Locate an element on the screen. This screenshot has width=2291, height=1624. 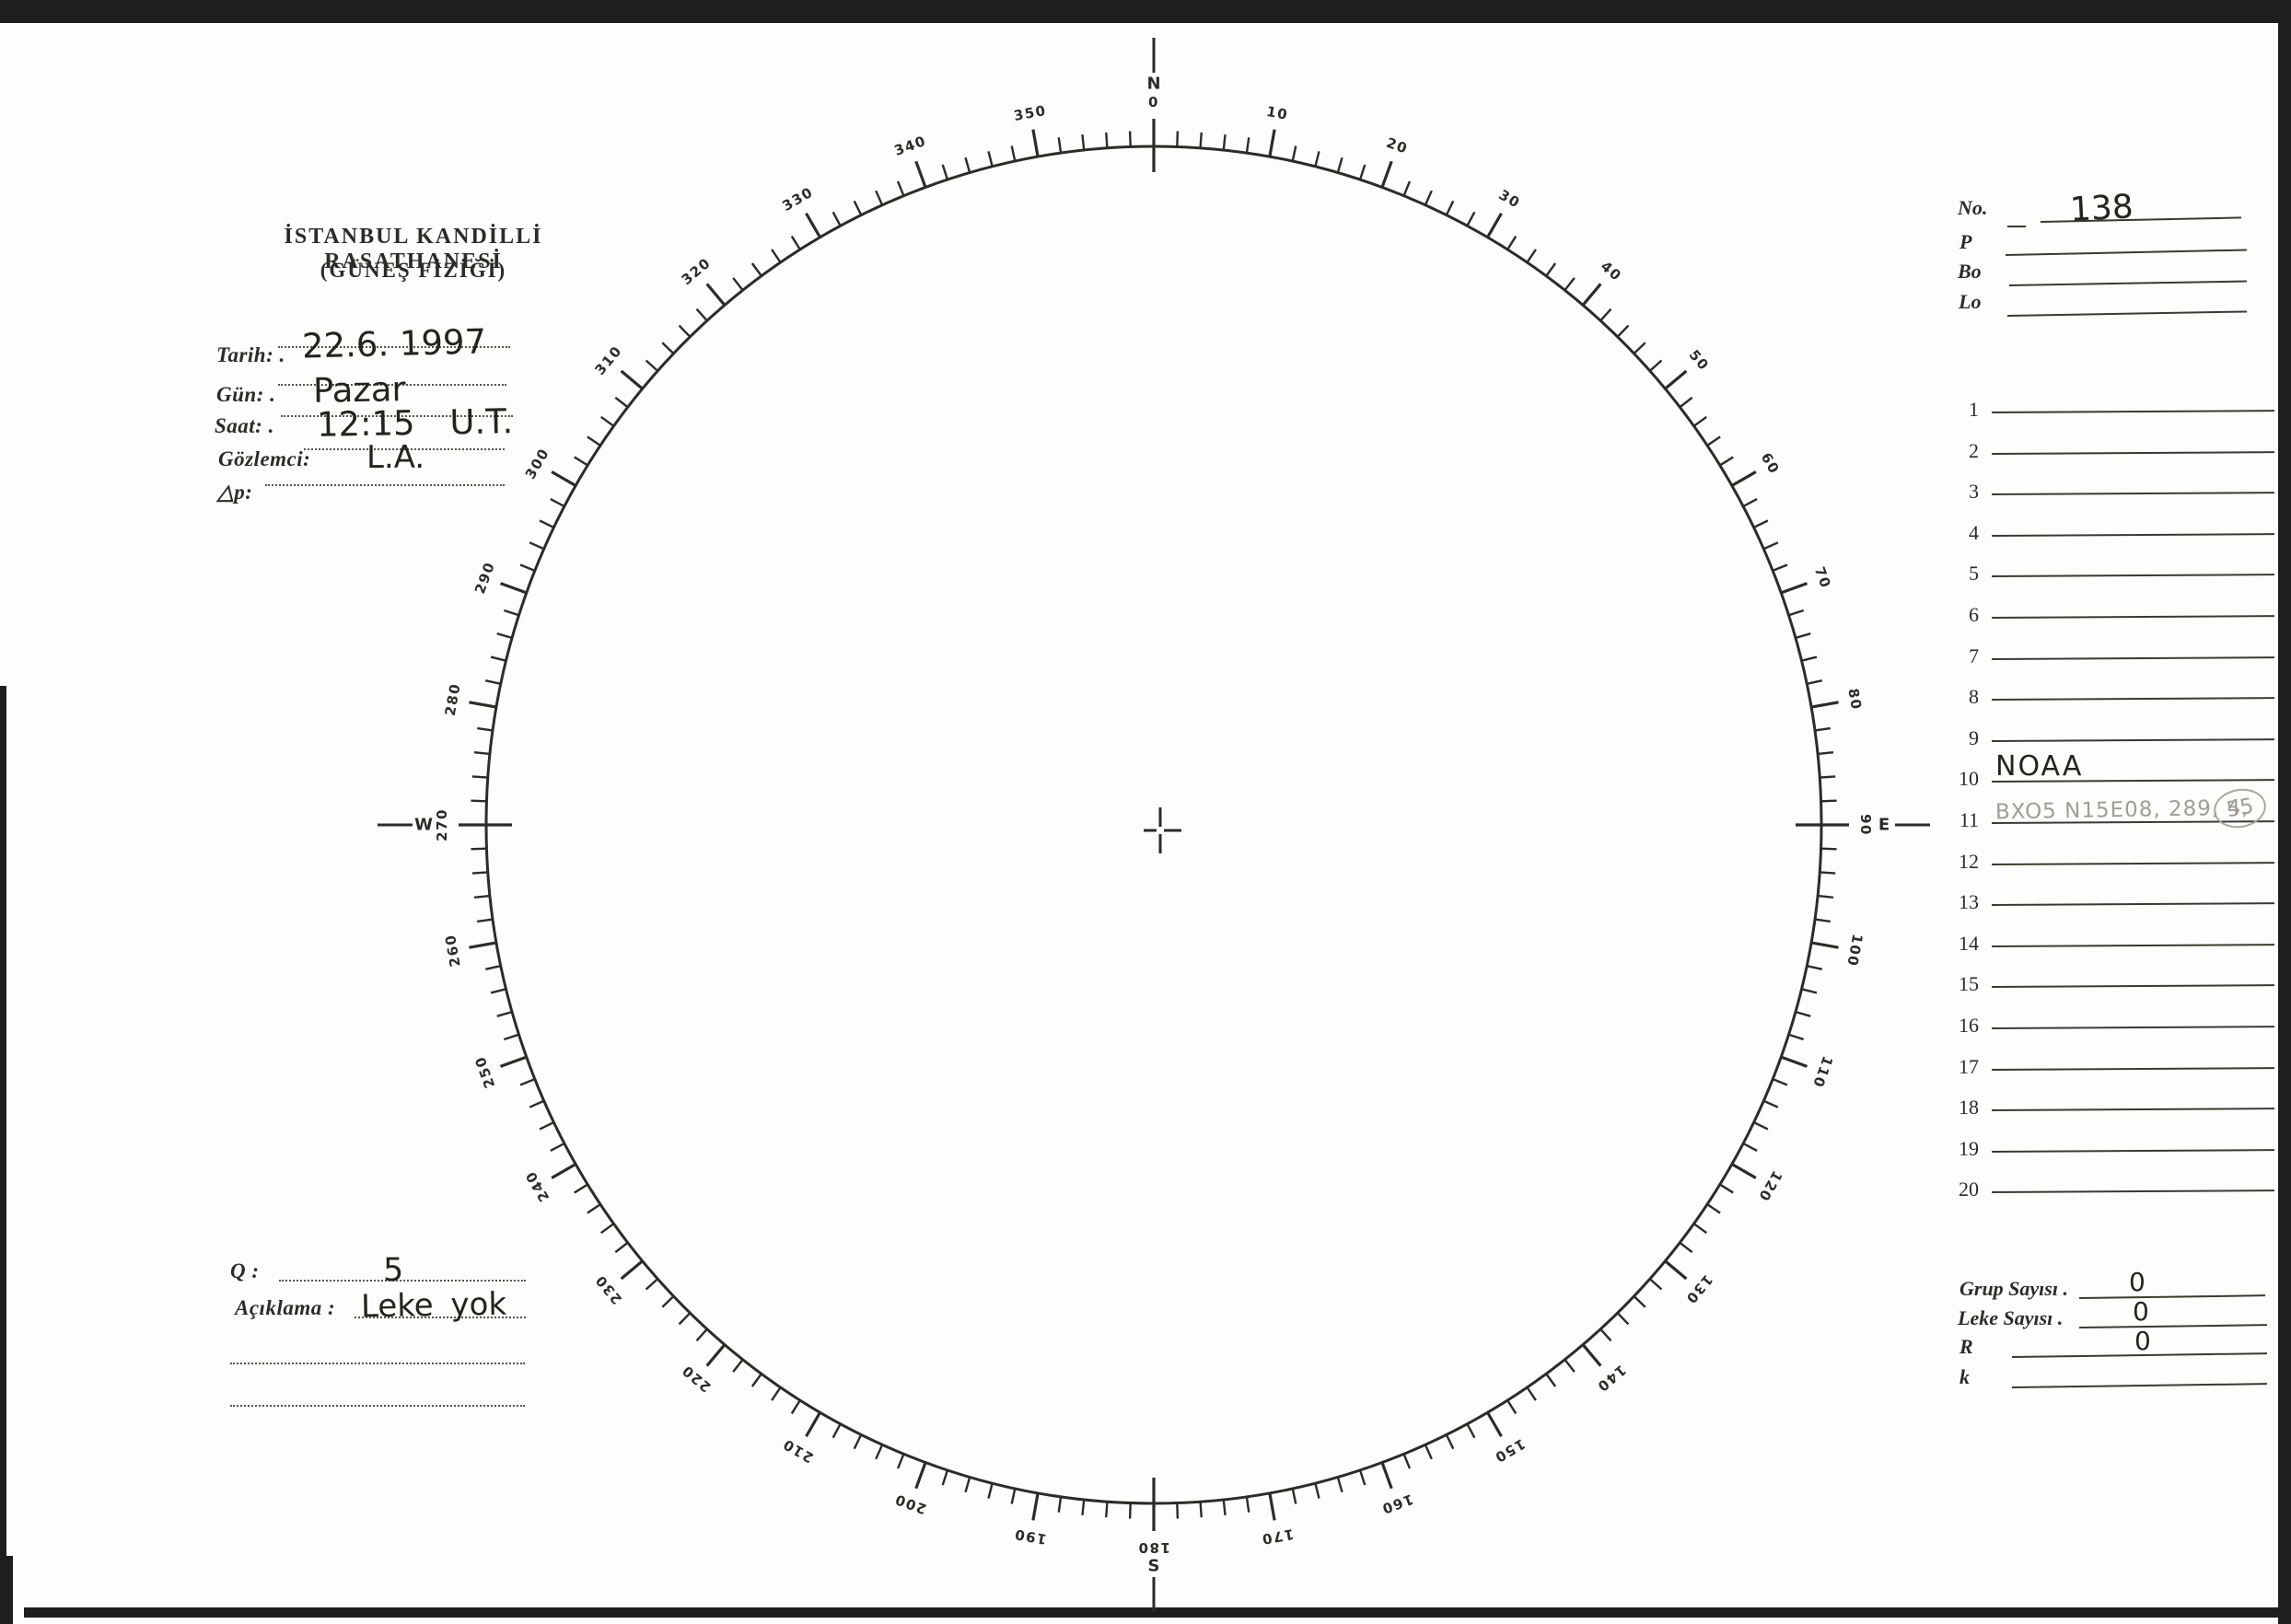
region-row-number: 3 is located at coordinates (1974, 492).